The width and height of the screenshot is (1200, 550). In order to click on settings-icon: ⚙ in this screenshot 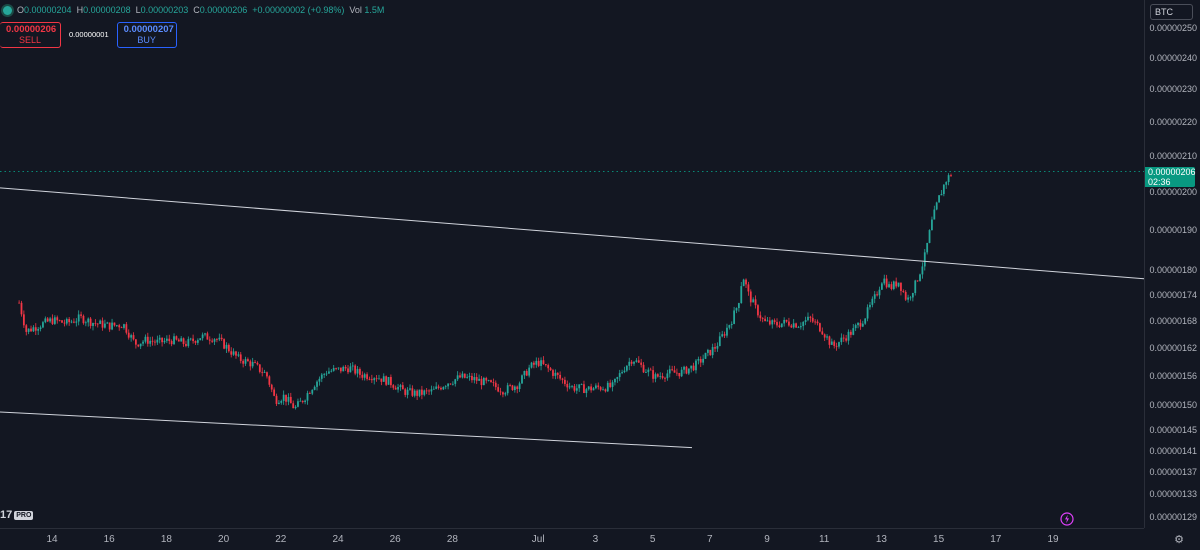, I will do `click(1179, 540)`.